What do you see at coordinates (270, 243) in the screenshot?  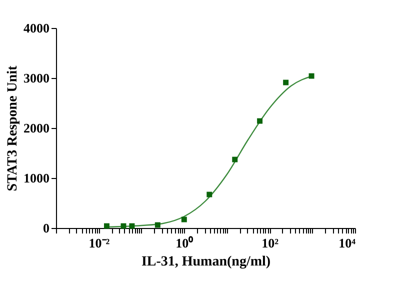 I see `x-tick-label: 10²` at bounding box center [270, 243].